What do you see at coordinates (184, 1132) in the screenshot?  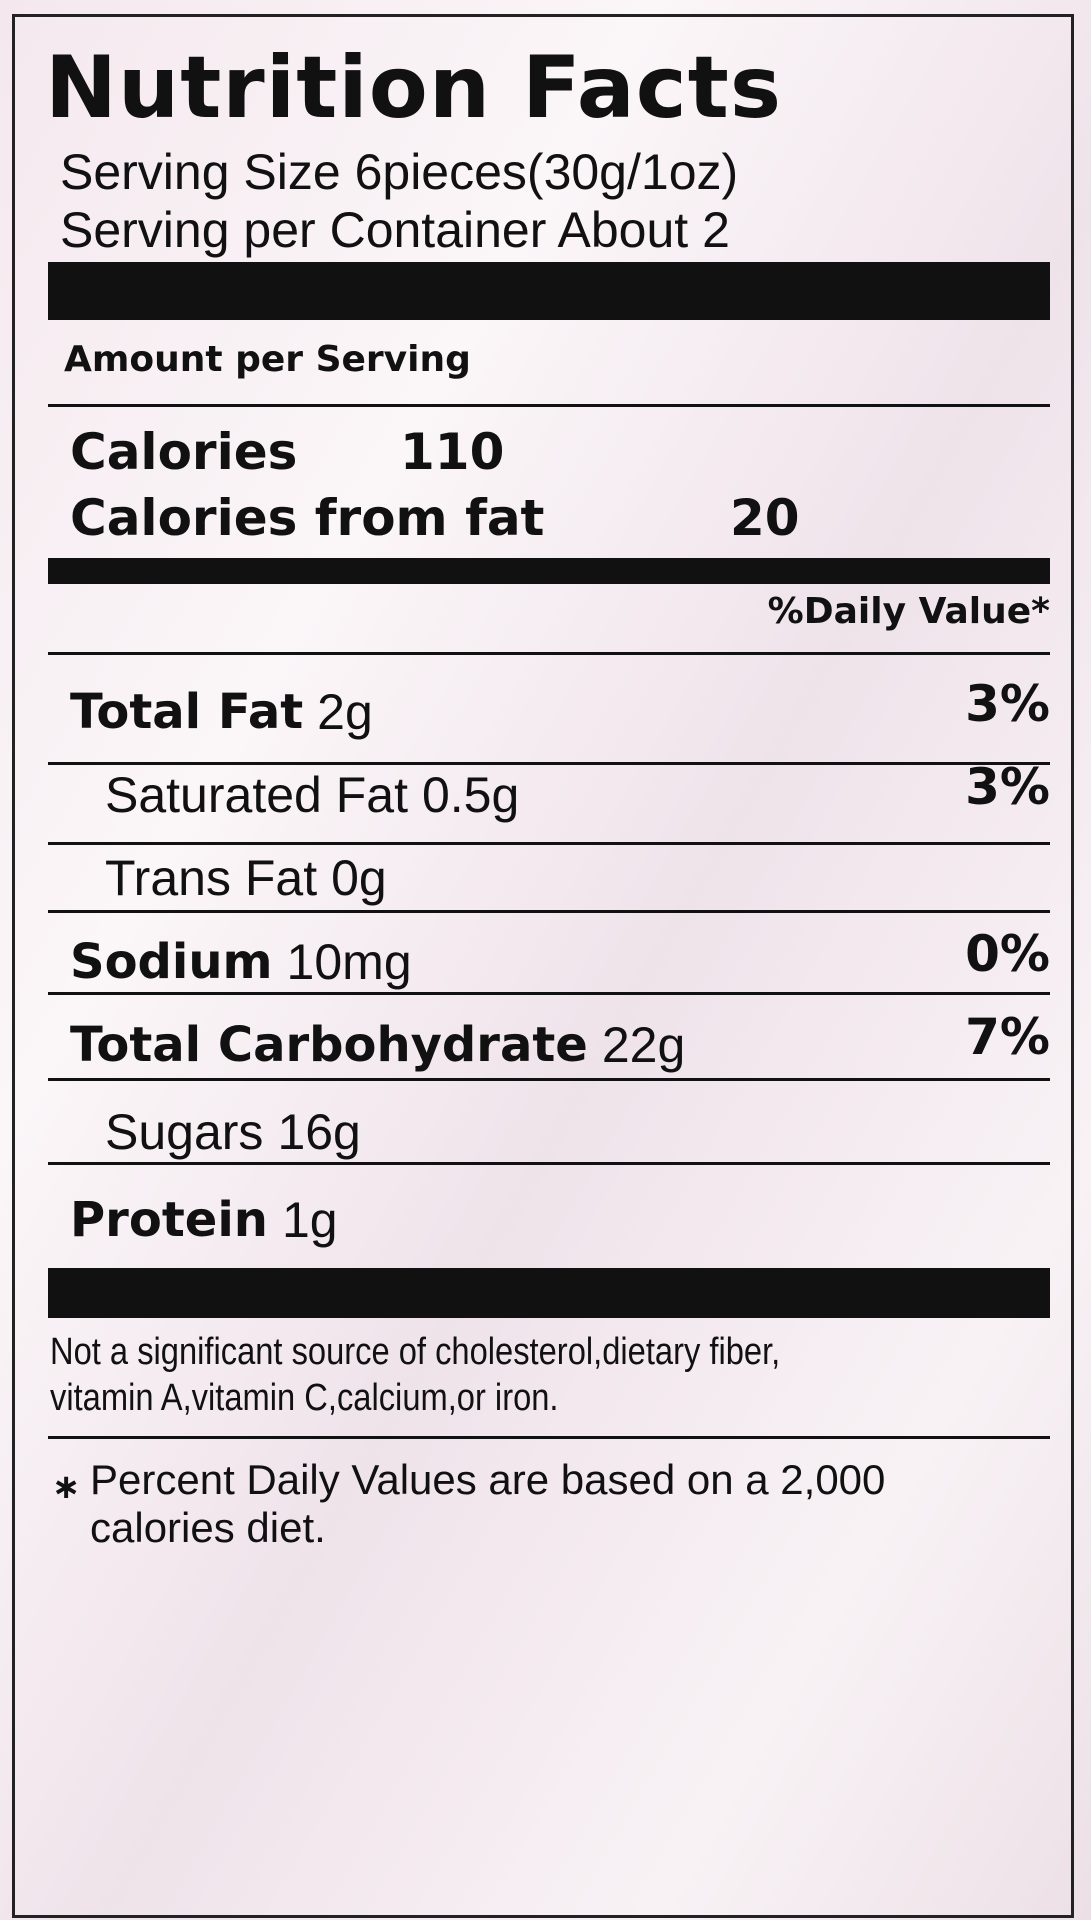 I see `nutrient-name: Sugars` at bounding box center [184, 1132].